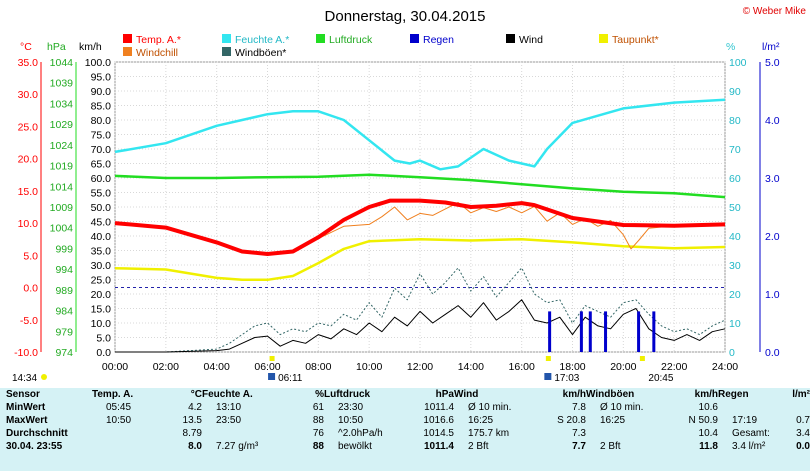 The width and height of the screenshot is (810, 471). Describe the element at coordinates (347, 394) in the screenshot. I see `stats-header-cell: Luftdruck` at that location.